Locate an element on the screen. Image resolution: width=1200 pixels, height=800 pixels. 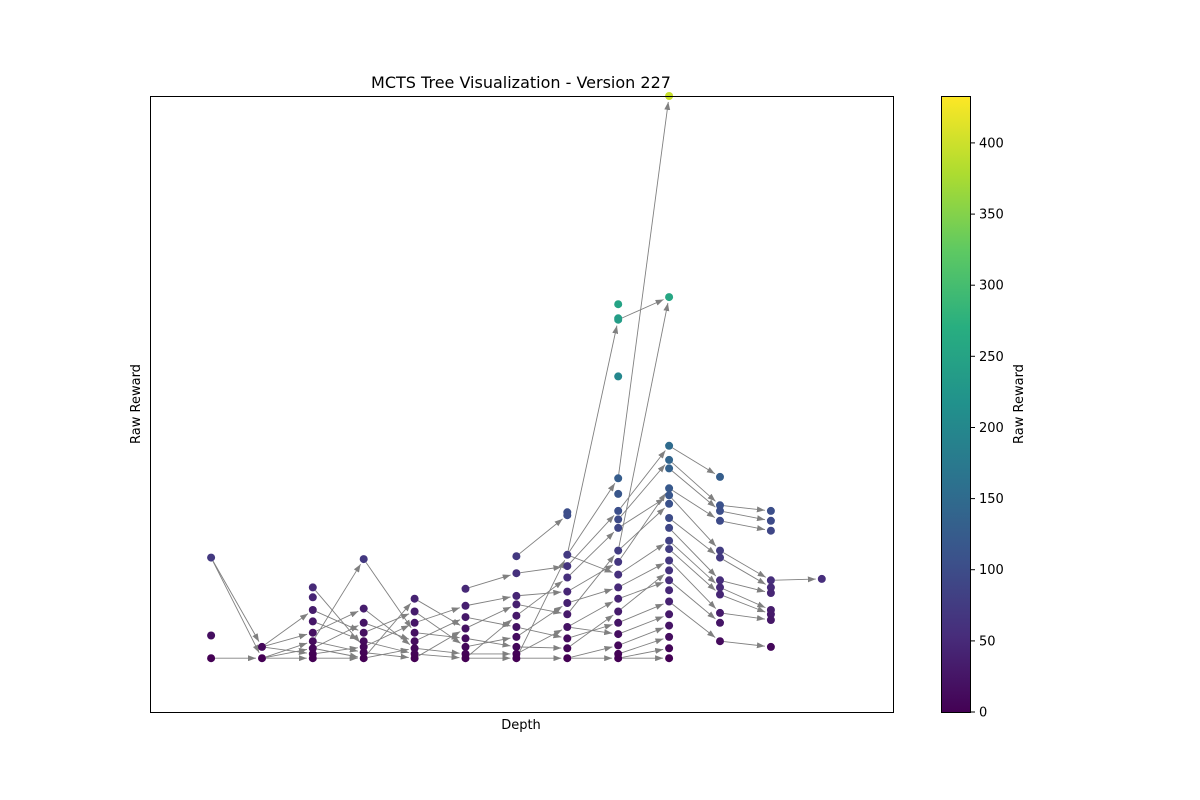
colorbar is located at coordinates (956, 404).